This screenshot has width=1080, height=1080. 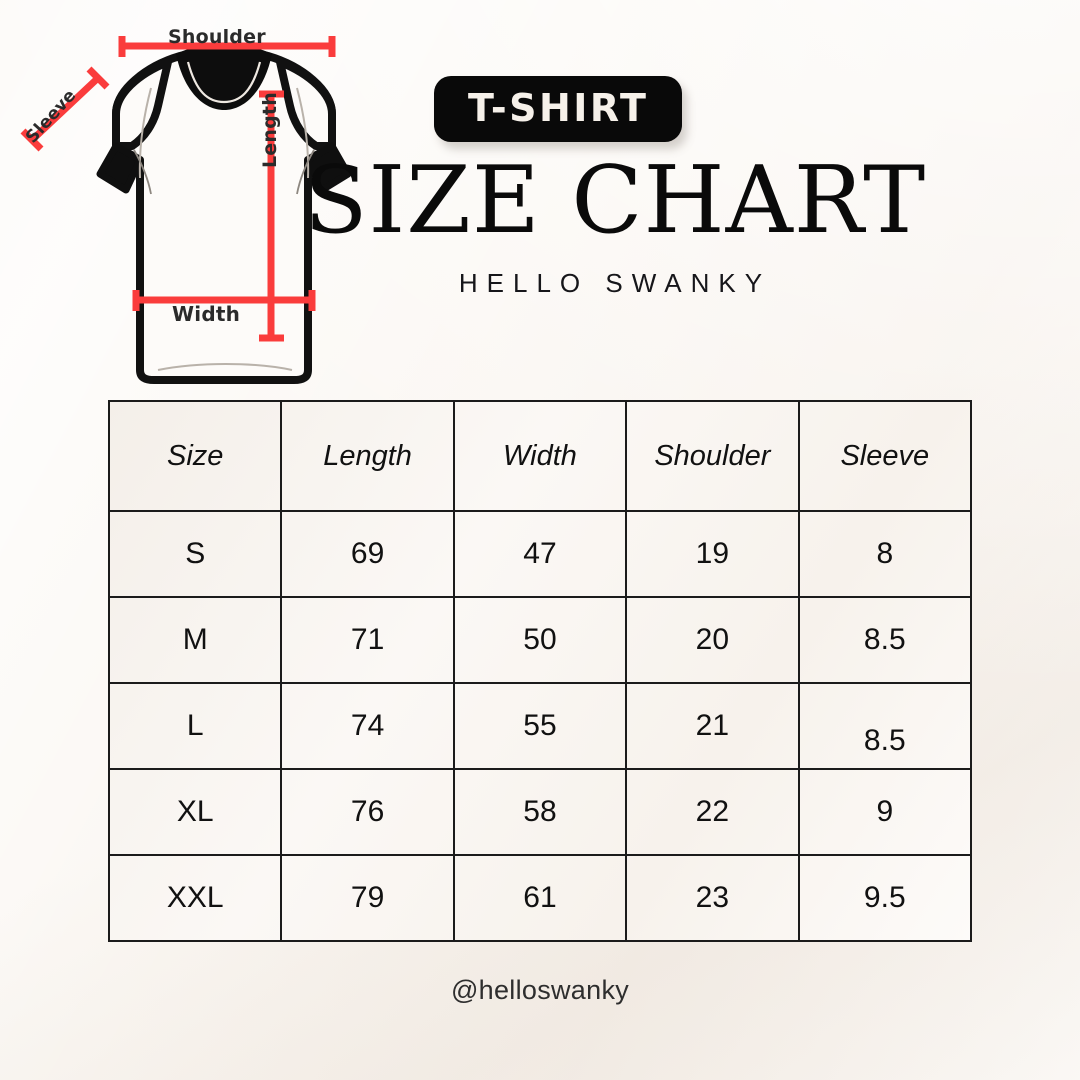 What do you see at coordinates (195, 898) in the screenshot?
I see `cell-size-xxl: XXL` at bounding box center [195, 898].